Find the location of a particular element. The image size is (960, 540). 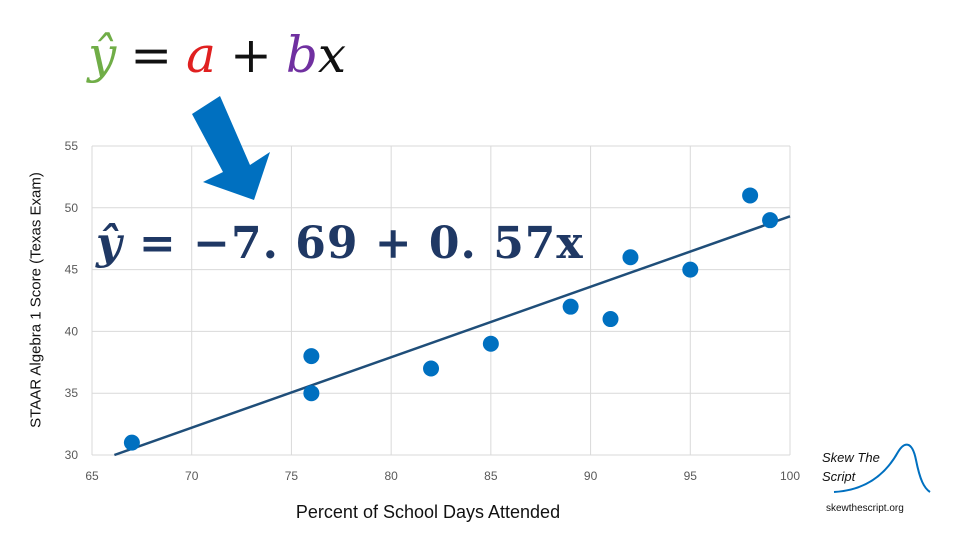

y-tick-label: 35 is located at coordinates (72, 393).